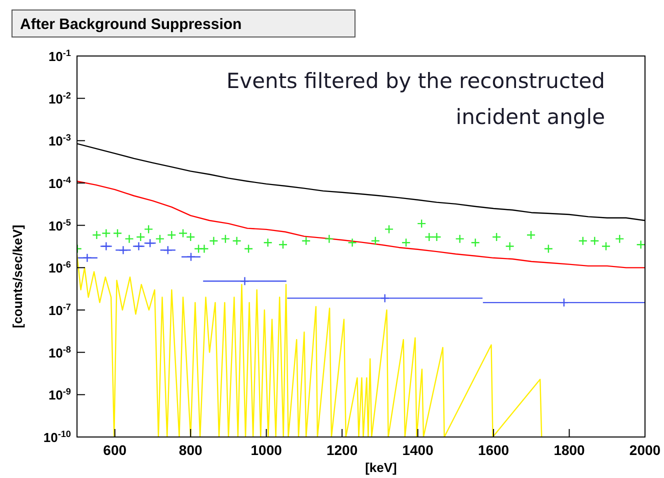 The width and height of the screenshot is (664, 478). Describe the element at coordinates (266, 450) in the screenshot. I see `x-tick-label: 1000` at that location.